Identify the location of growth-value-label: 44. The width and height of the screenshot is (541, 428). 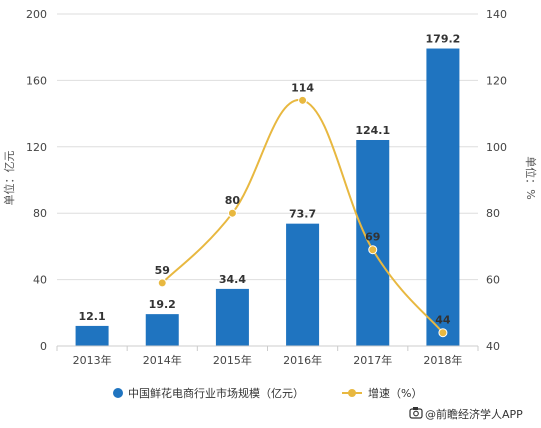
(443, 320).